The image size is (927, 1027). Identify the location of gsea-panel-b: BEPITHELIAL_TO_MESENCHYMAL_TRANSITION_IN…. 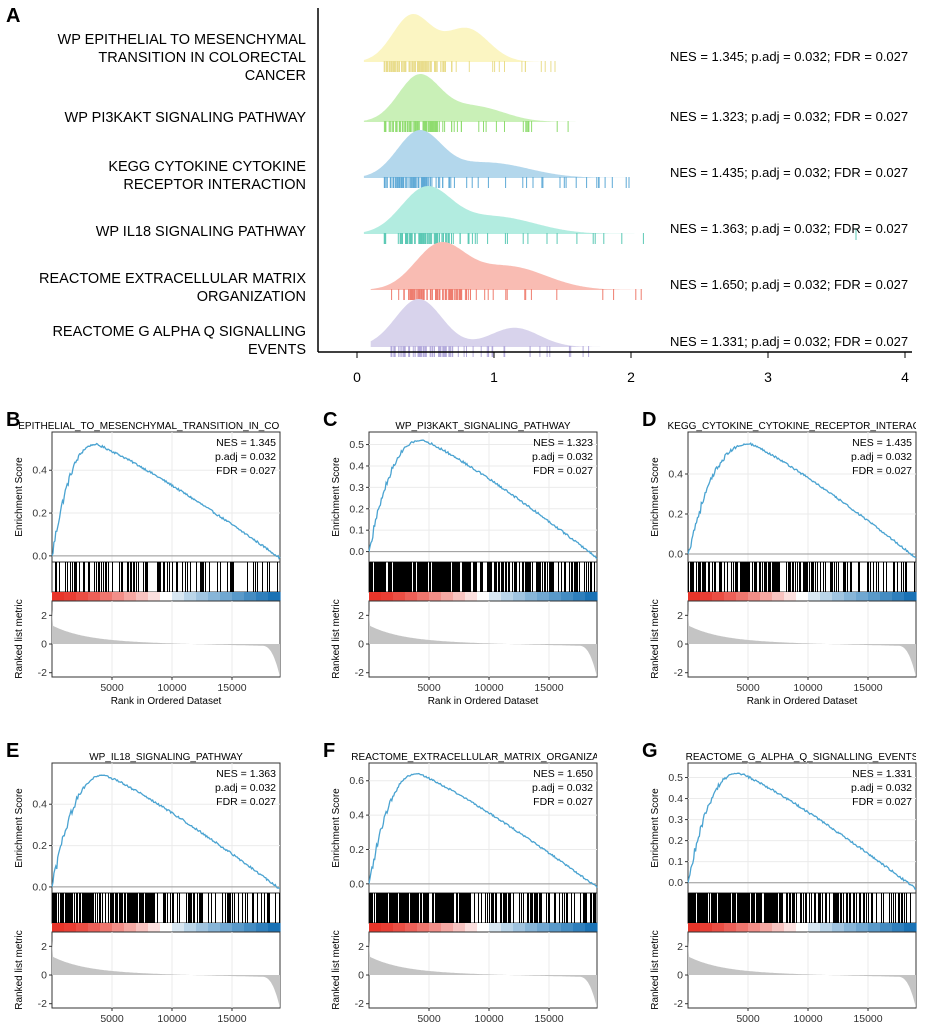
(159, 558).